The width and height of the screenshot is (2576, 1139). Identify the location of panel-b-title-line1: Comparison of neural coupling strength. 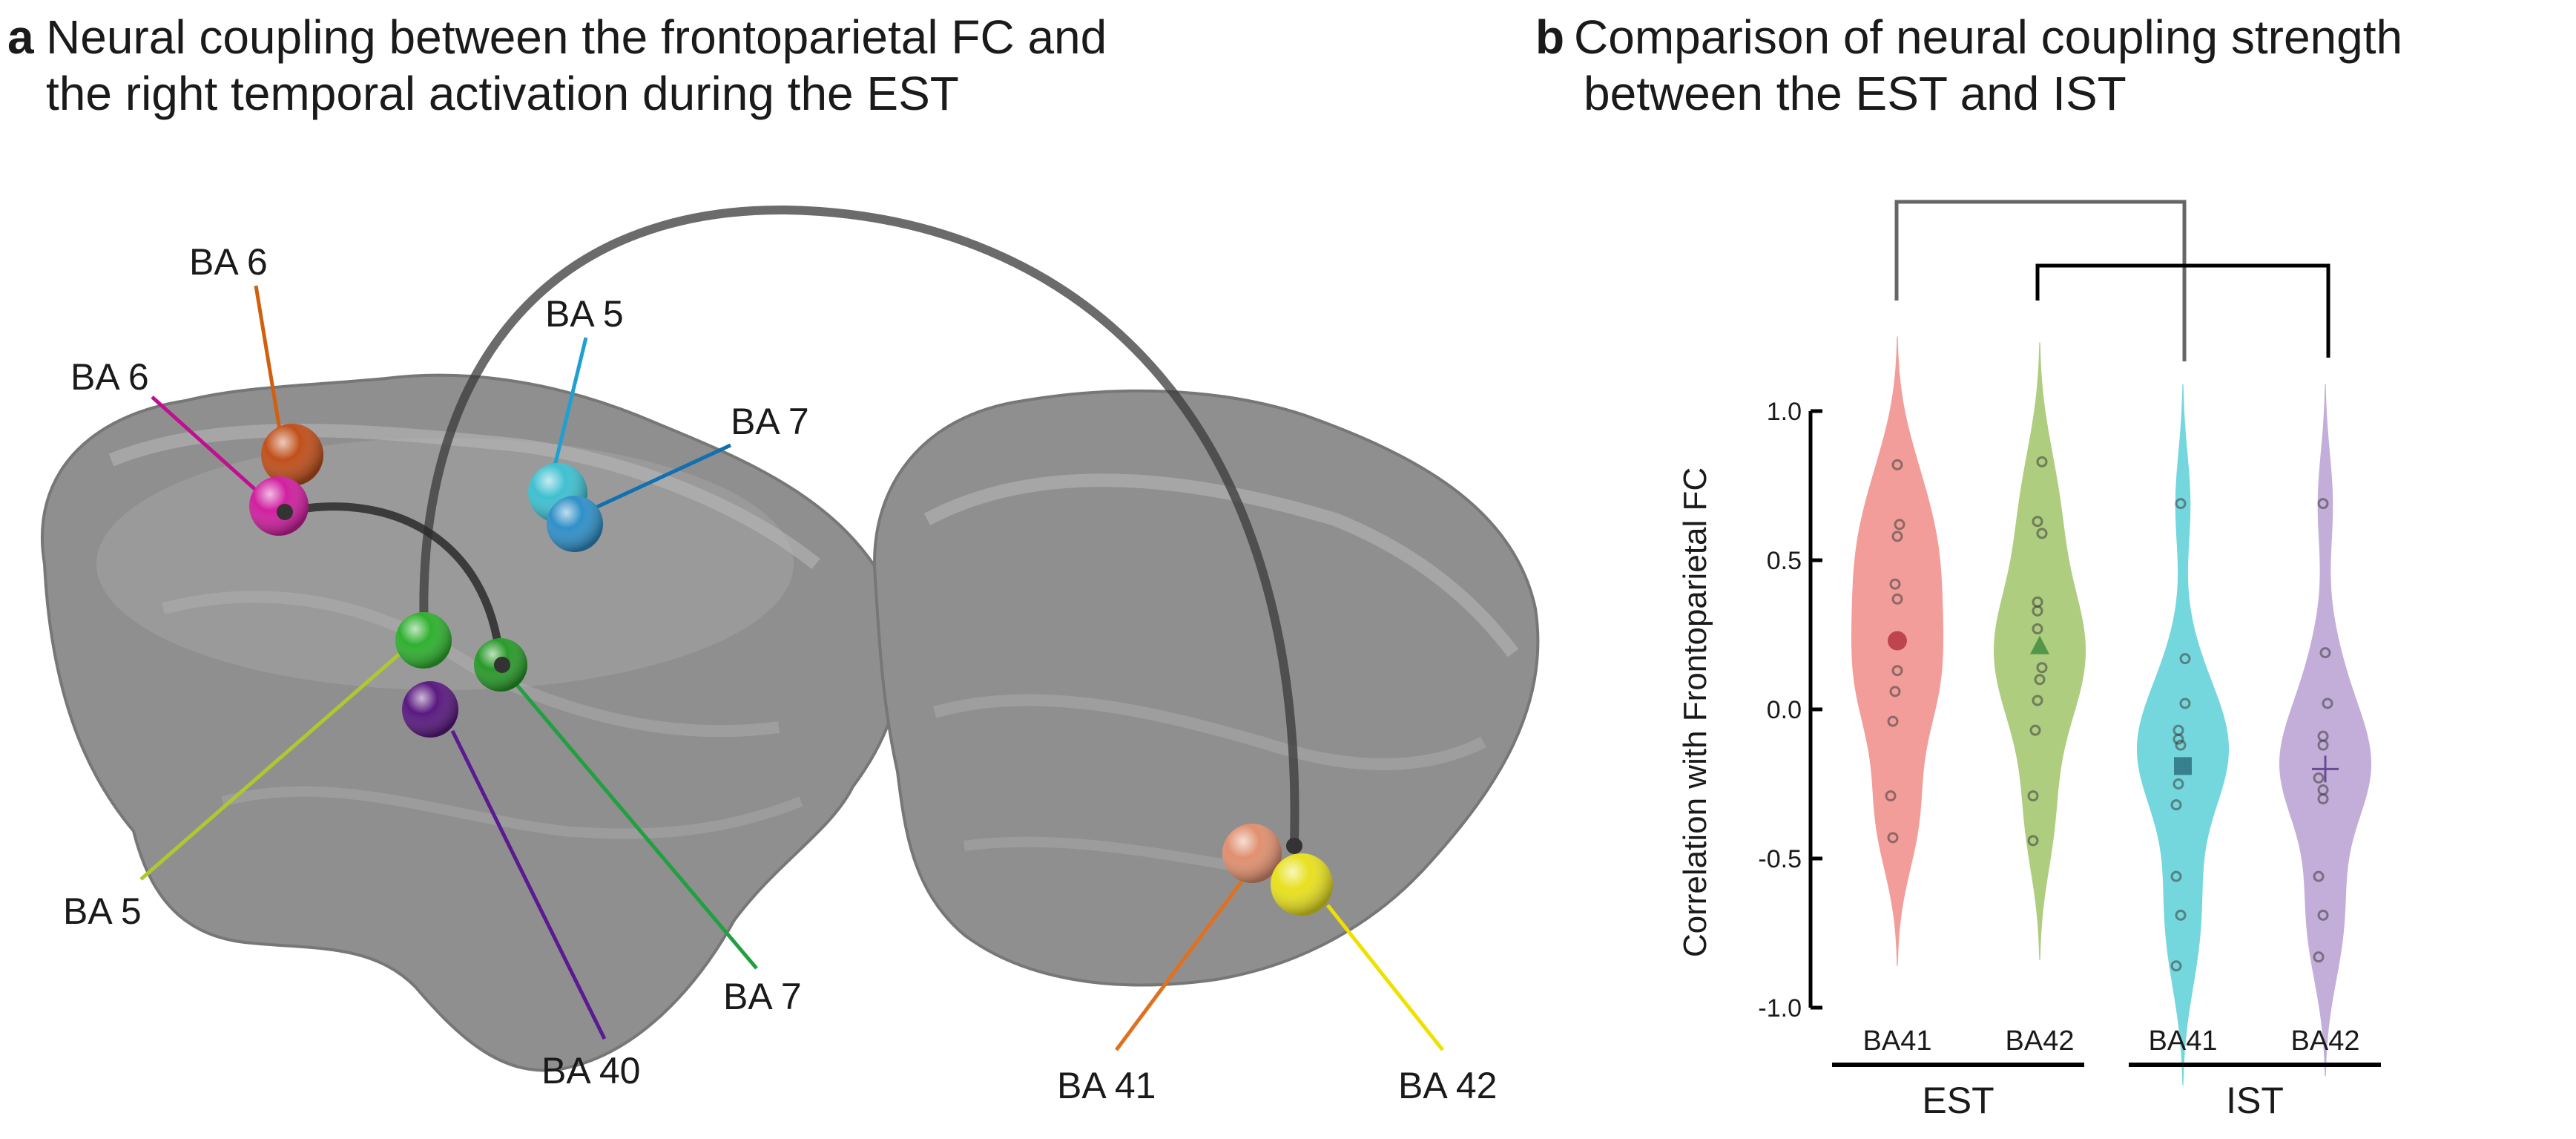
(1988, 37).